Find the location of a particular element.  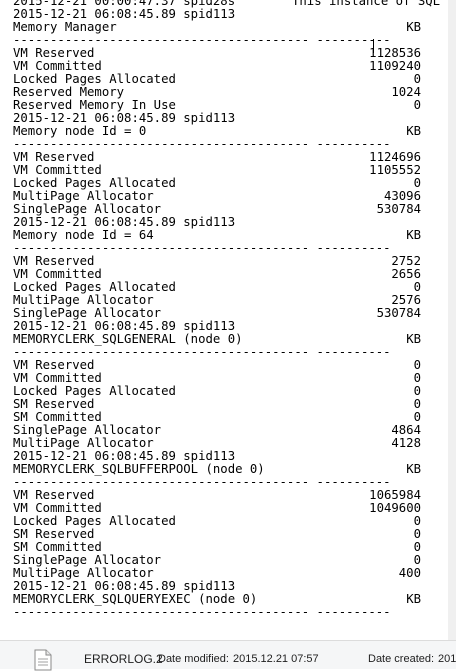

log-line: Memory node Id = 0 KB is located at coordinates (228, 131).